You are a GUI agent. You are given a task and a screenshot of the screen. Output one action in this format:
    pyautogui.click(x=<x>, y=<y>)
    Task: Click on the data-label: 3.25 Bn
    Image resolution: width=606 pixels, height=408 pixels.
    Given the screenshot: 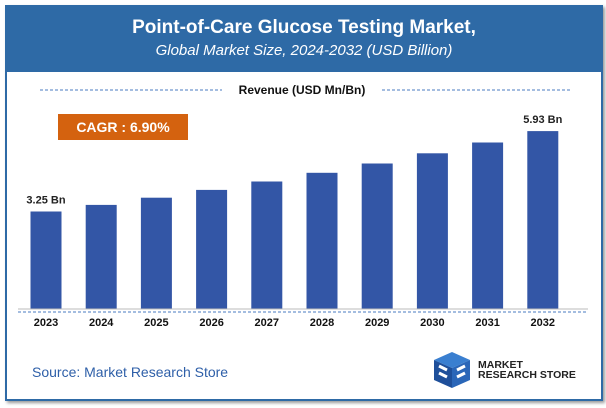 What is the action you would take?
    pyautogui.click(x=45, y=201)
    